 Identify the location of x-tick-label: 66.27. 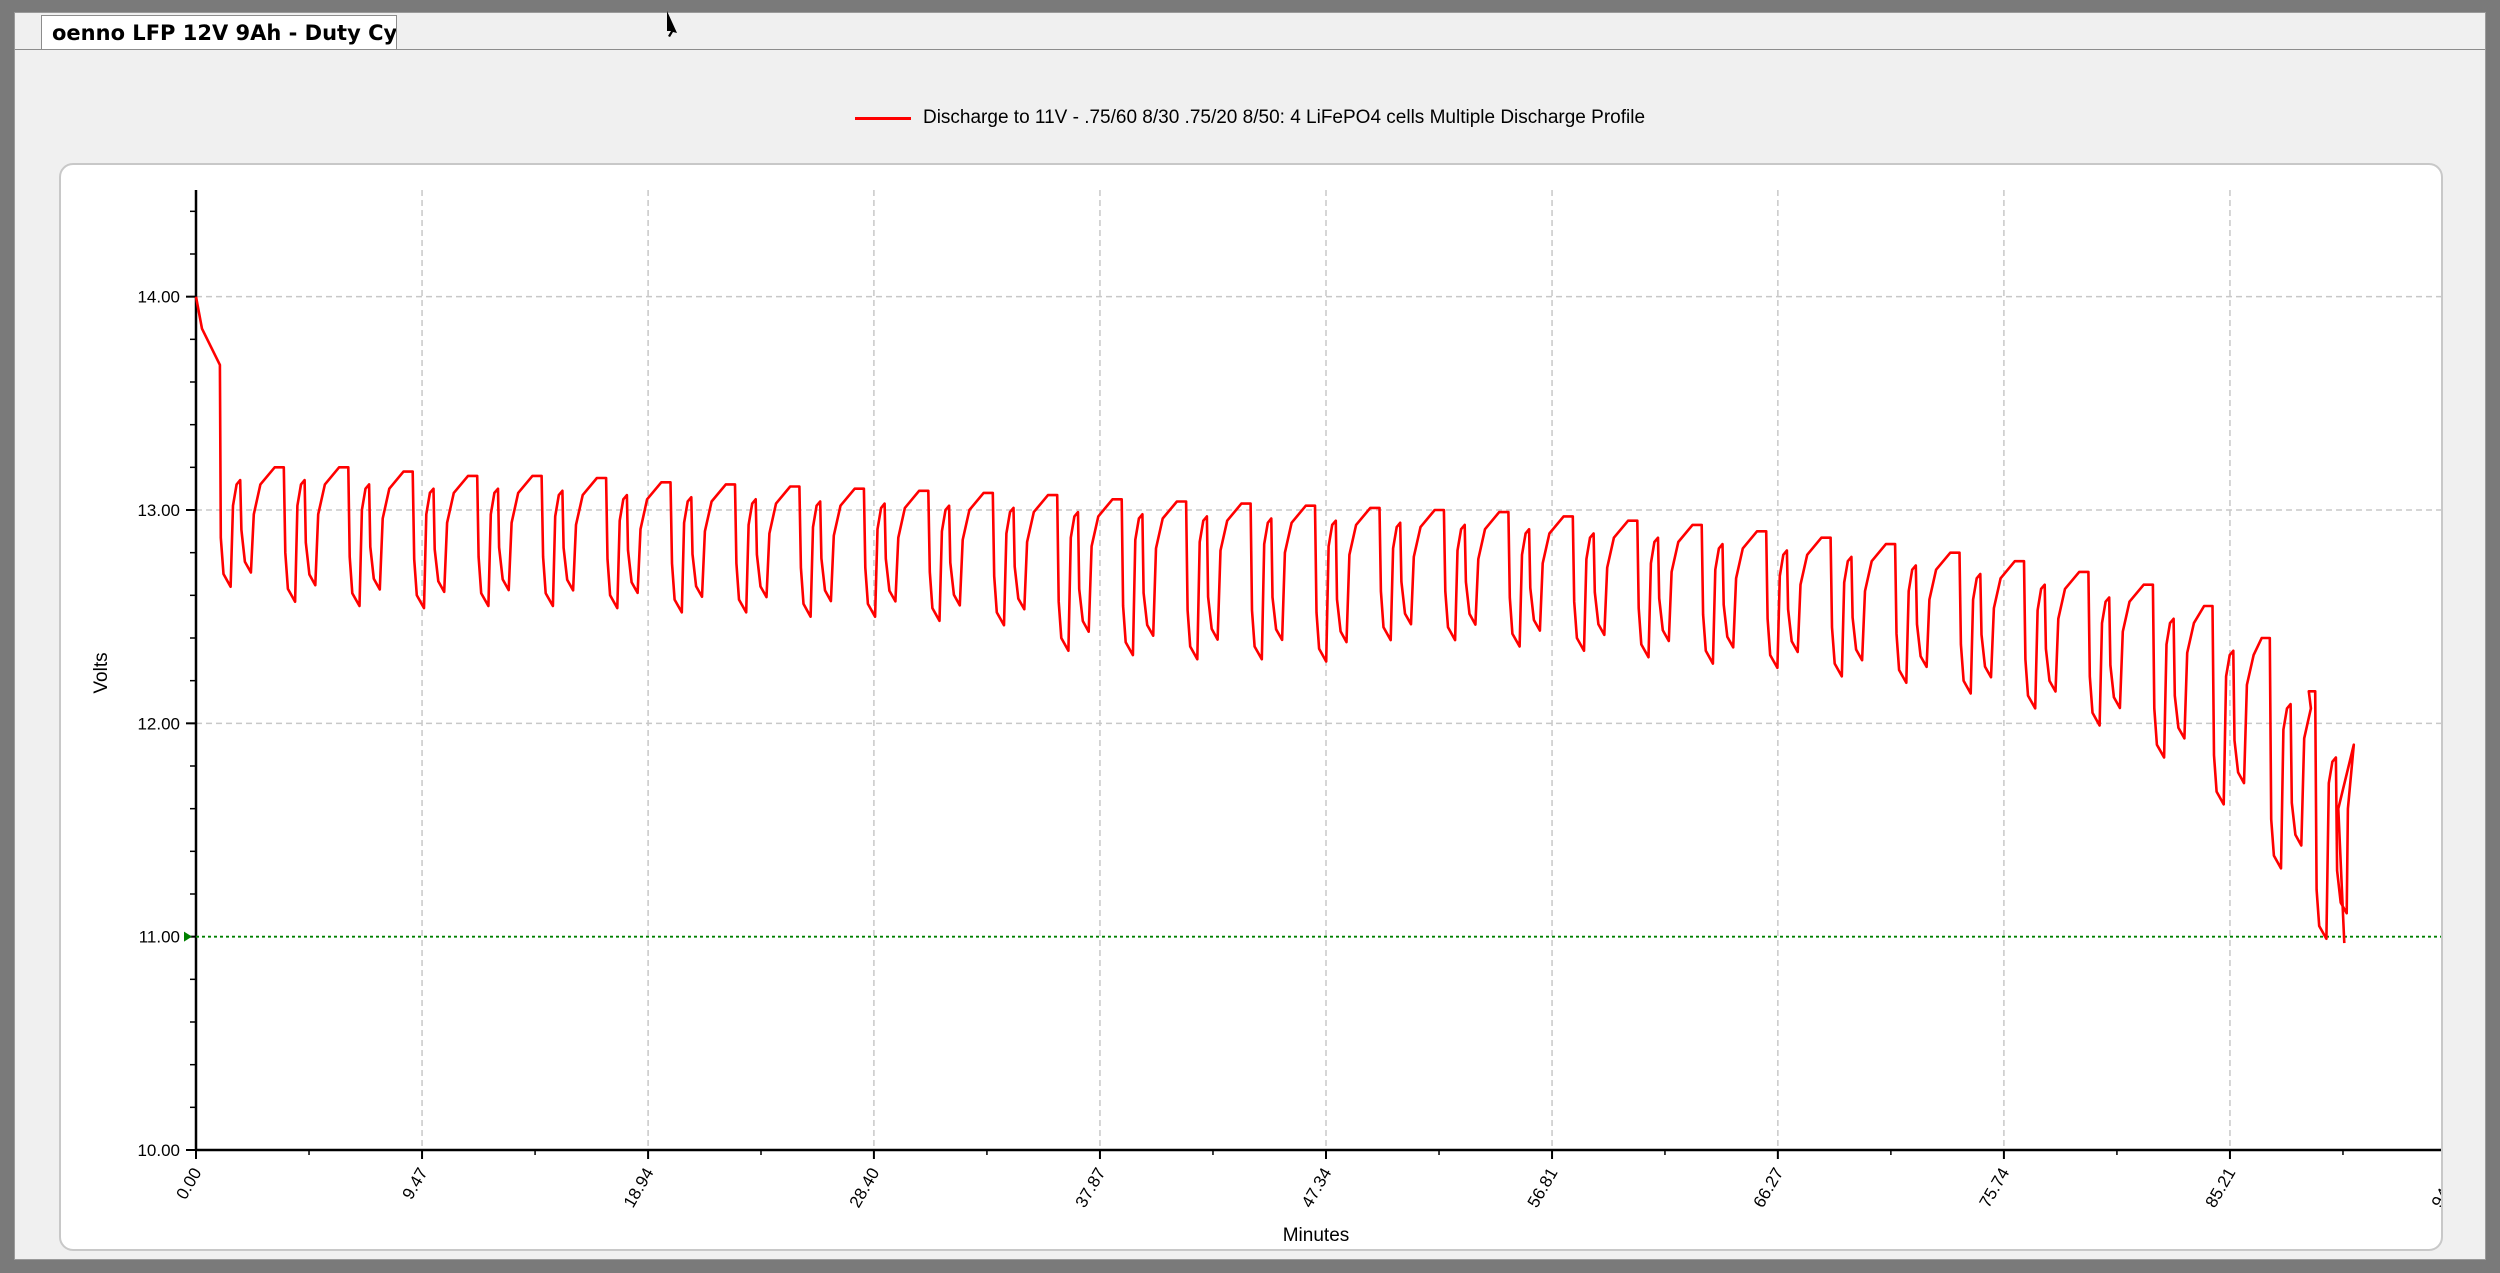
(1769, 1188).